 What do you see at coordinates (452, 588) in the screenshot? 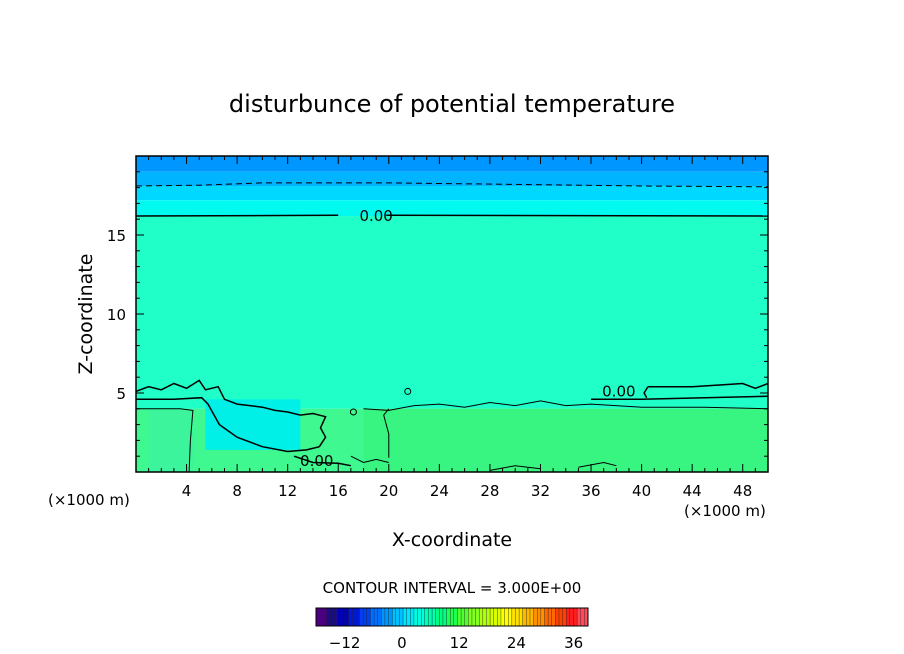
I see `contour-interval-label: CONTOUR INTERVAL = 3.000E+00` at bounding box center [452, 588].